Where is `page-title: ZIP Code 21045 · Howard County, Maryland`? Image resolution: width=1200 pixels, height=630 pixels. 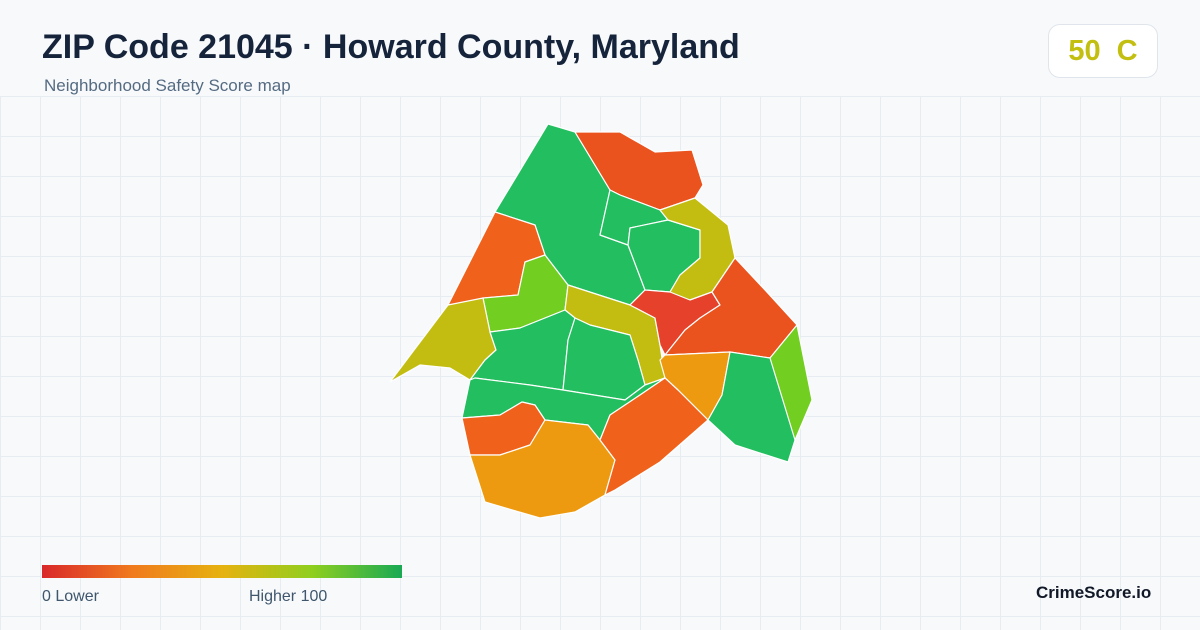
page-title: ZIP Code 21045 · Howard County, Maryland is located at coordinates (391, 47).